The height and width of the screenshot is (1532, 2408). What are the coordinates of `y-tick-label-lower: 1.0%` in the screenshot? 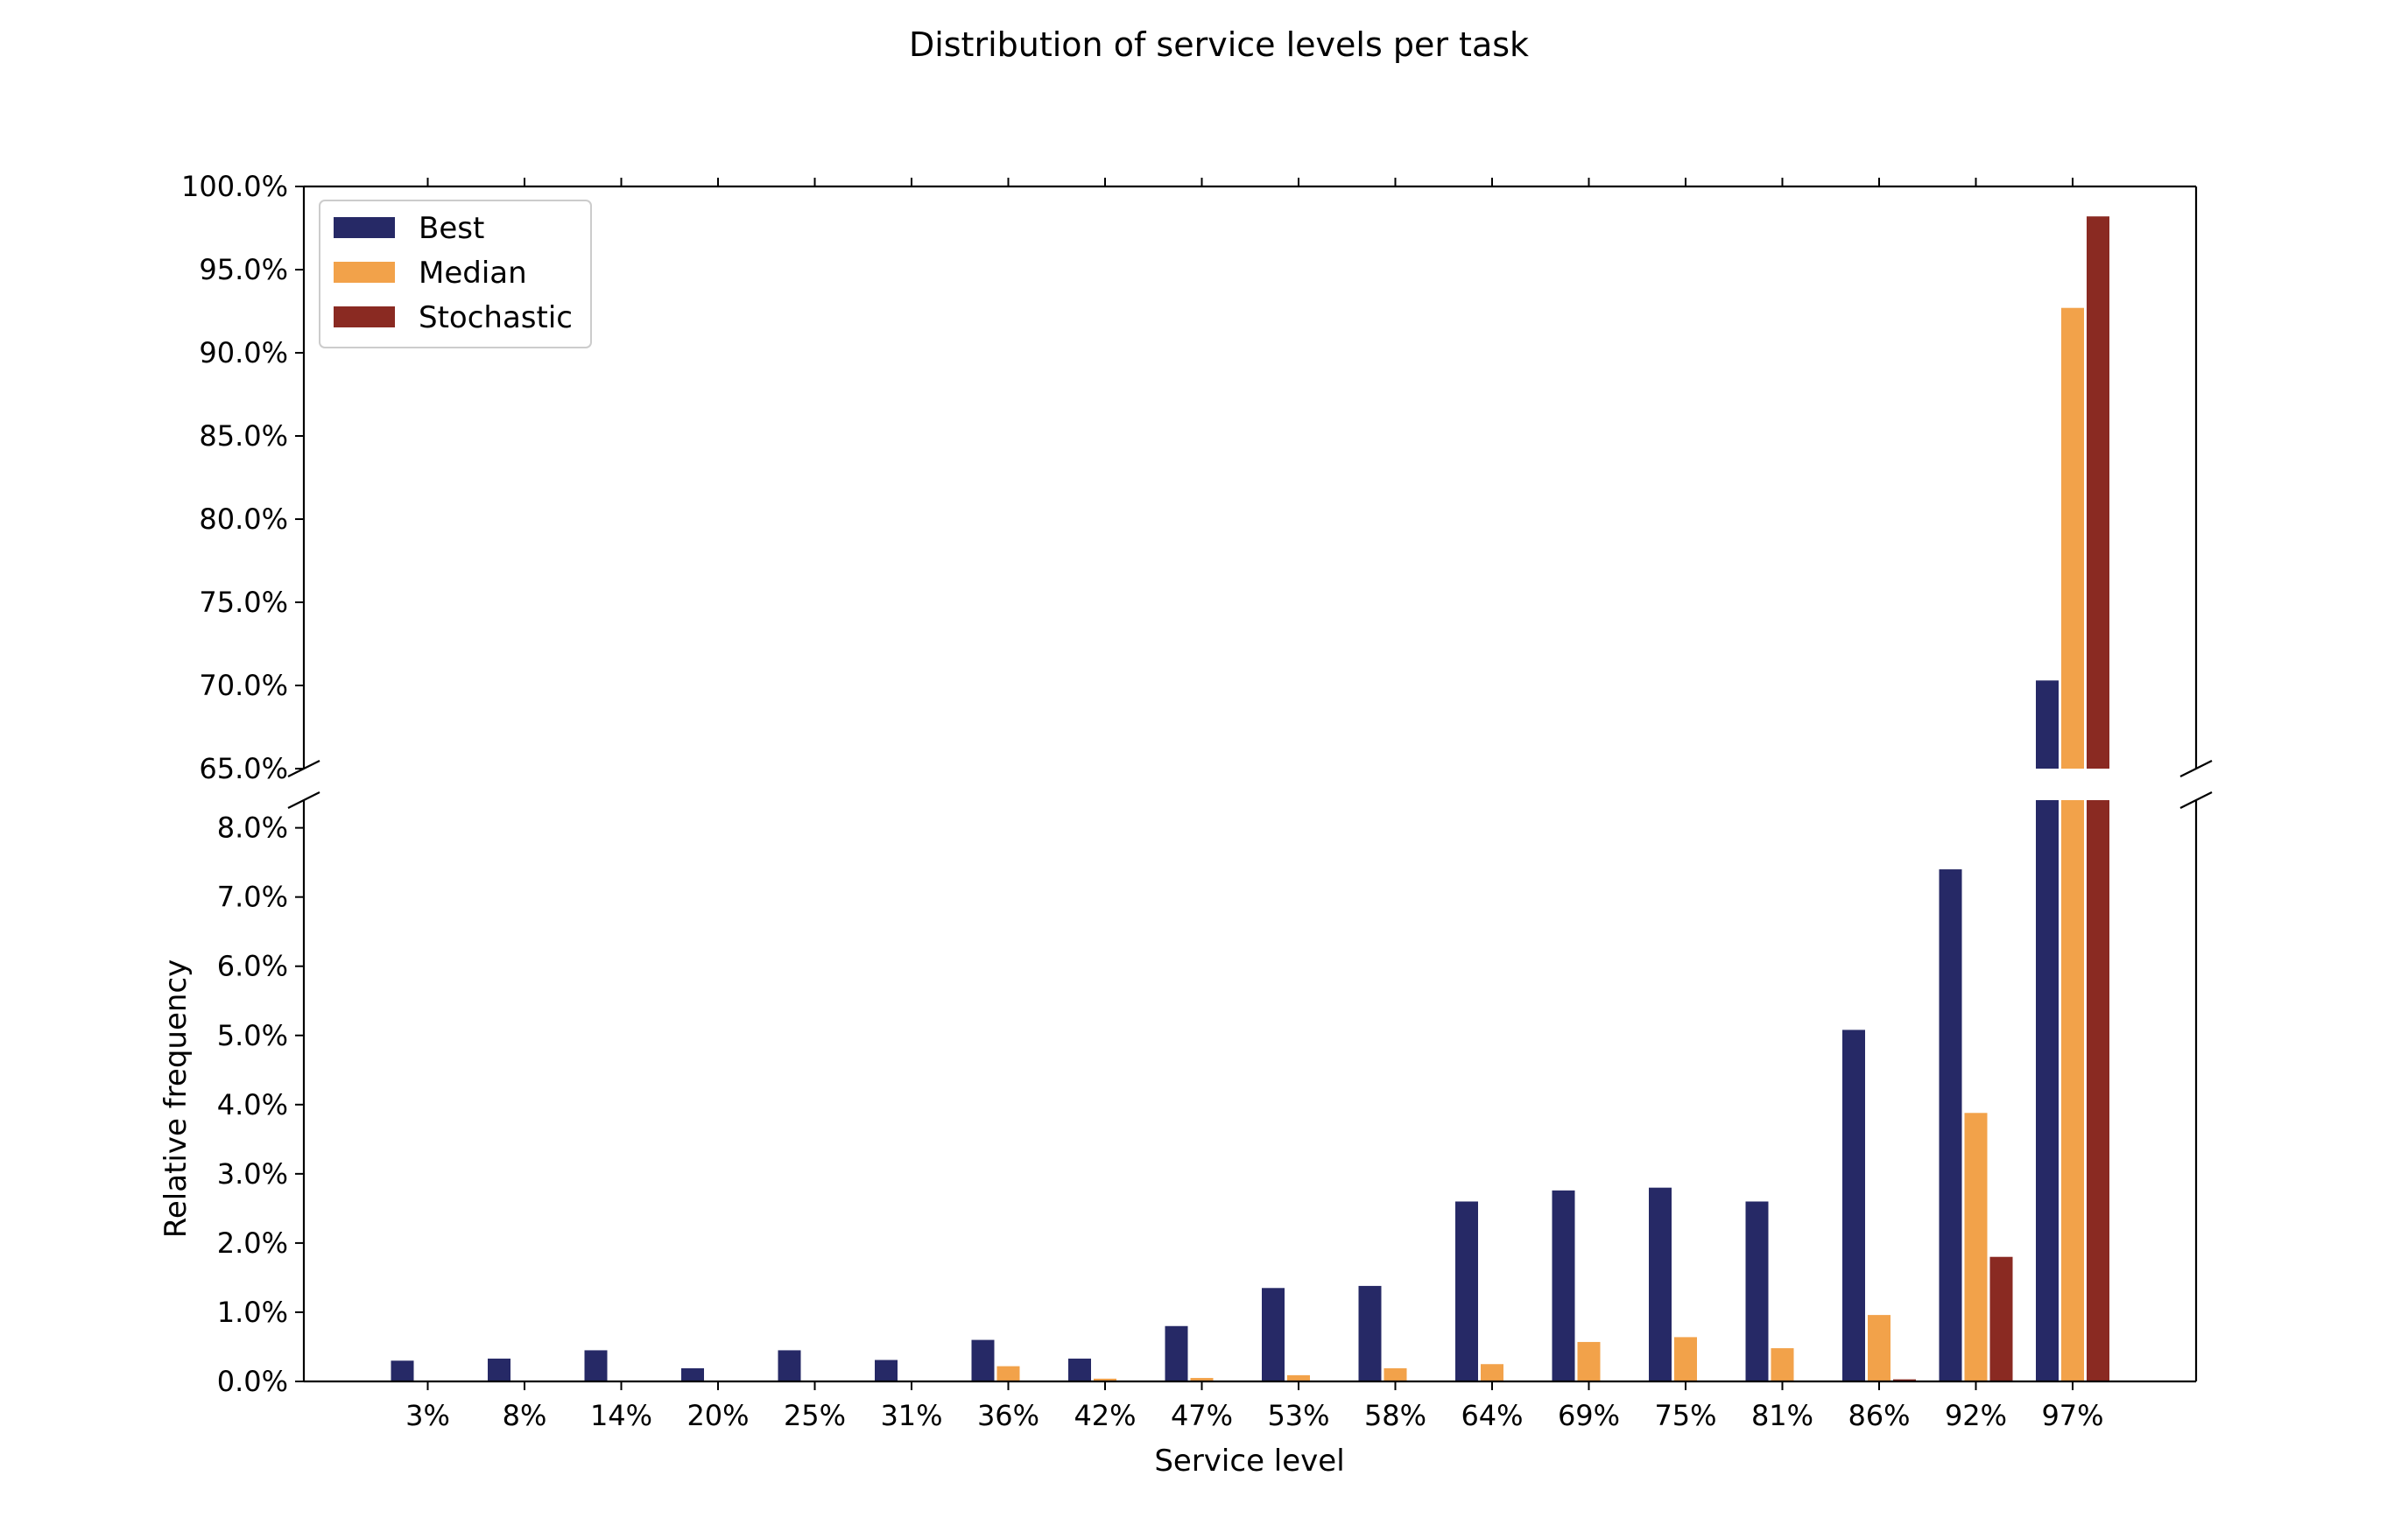 It's located at (252, 1313).